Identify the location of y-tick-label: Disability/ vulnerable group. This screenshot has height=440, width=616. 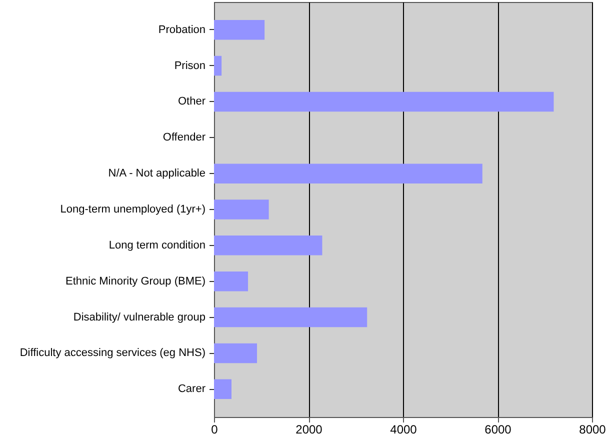
(139, 317).